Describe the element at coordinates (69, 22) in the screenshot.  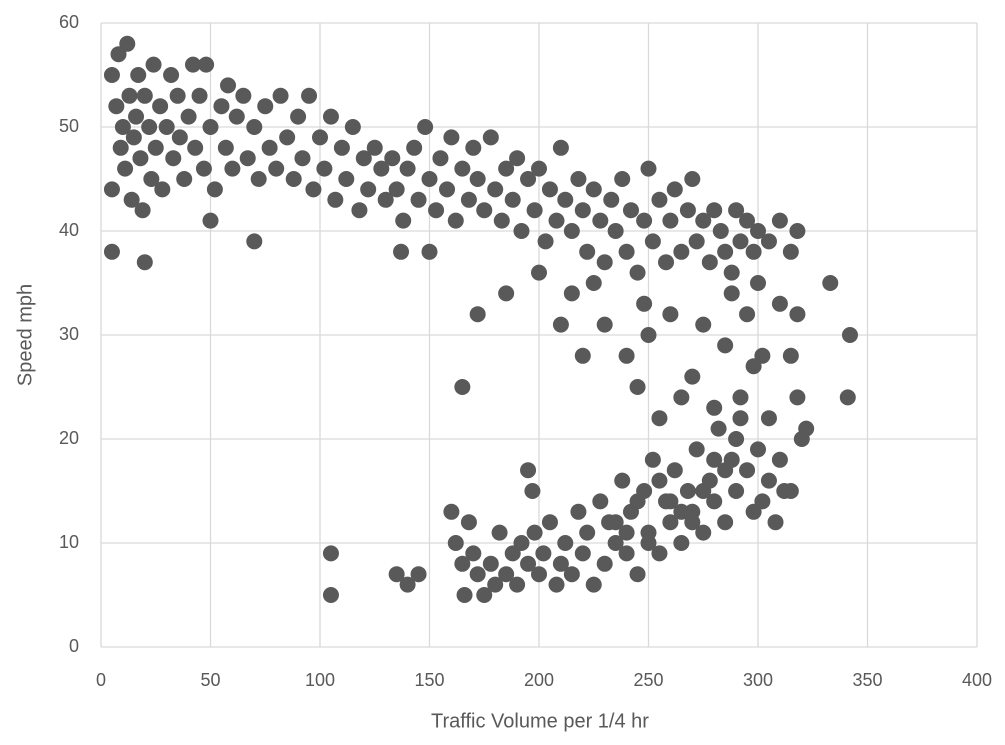
I see `y-tick-label: 60` at that location.